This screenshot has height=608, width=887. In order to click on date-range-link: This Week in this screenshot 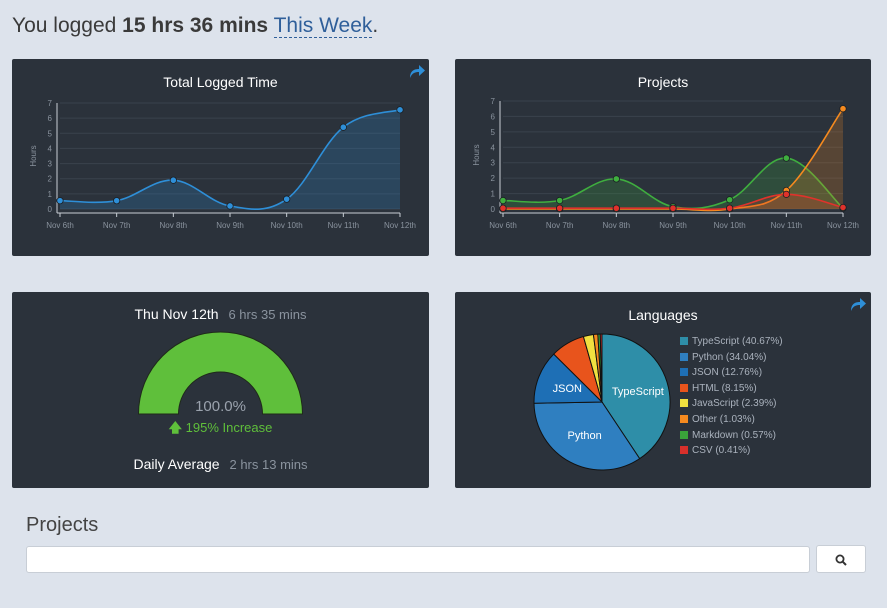, I will do `click(323, 26)`.